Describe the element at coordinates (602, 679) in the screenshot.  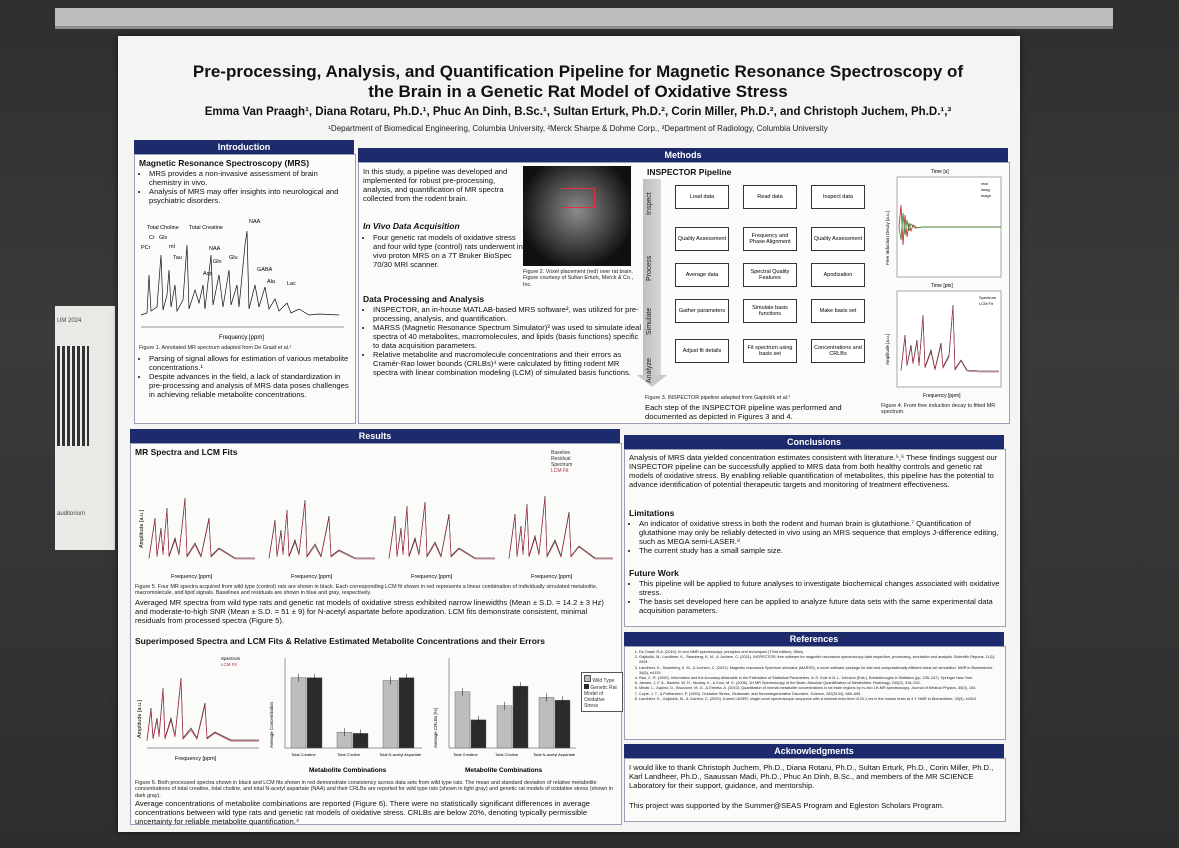
I see `bar-legend-item: Wild Type` at that location.